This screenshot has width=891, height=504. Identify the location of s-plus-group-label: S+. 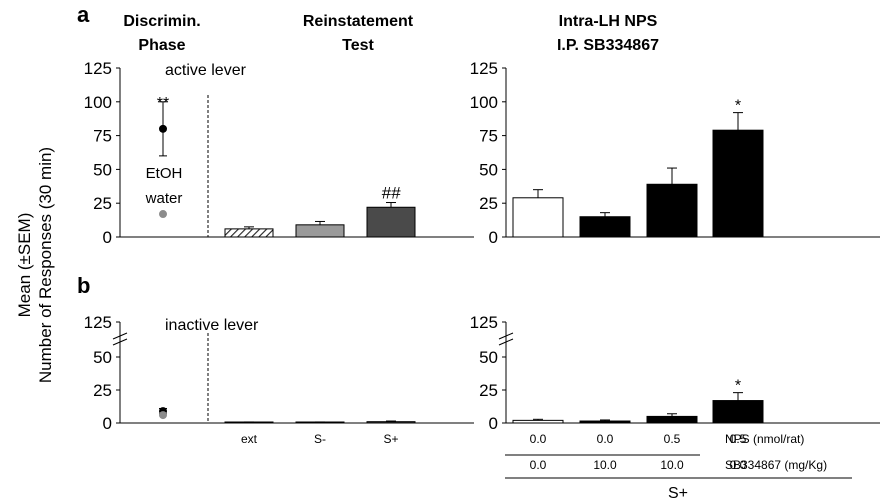
(678, 493).